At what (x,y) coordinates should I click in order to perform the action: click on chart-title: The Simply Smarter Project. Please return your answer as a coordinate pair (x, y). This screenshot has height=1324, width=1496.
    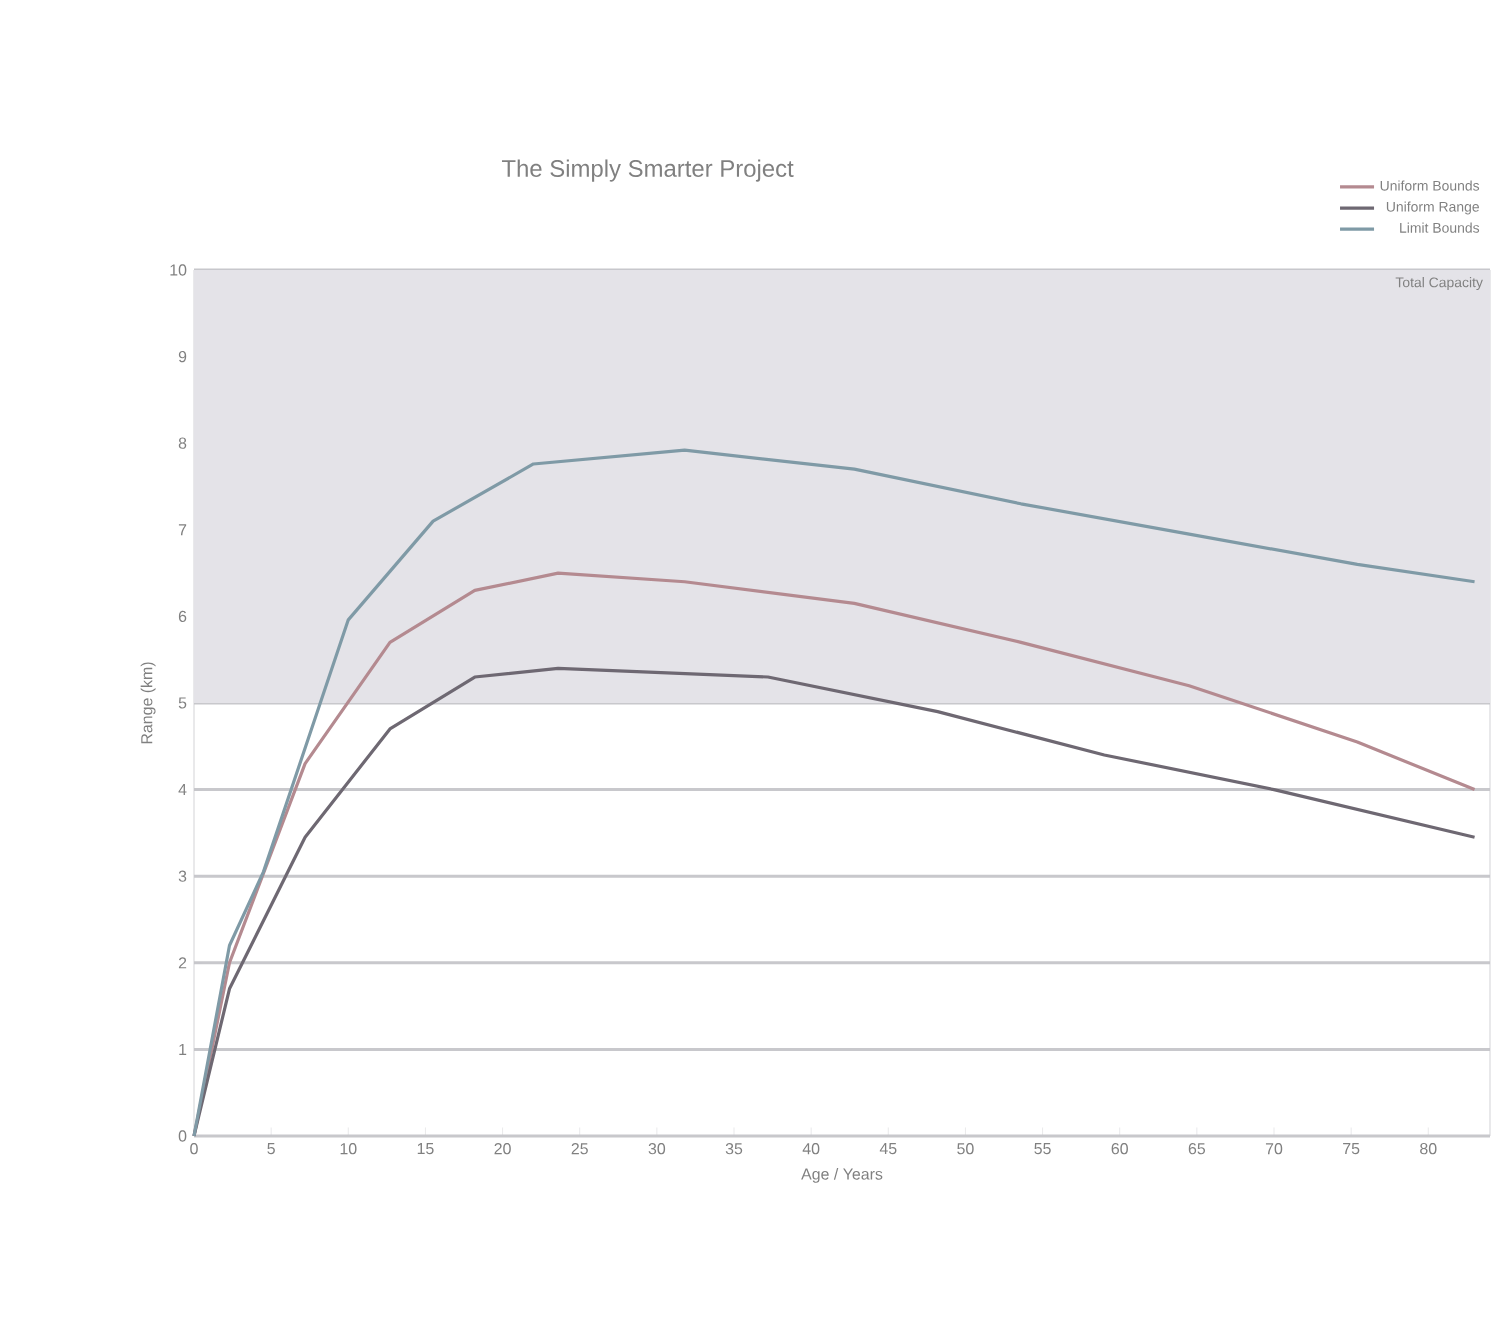
    Looking at the image, I should click on (647, 170).